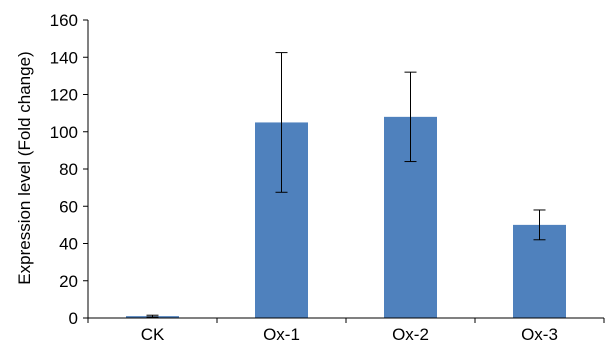 The image size is (606, 342). What do you see at coordinates (64, 95) in the screenshot?
I see `y-tick-label: 120` at bounding box center [64, 95].